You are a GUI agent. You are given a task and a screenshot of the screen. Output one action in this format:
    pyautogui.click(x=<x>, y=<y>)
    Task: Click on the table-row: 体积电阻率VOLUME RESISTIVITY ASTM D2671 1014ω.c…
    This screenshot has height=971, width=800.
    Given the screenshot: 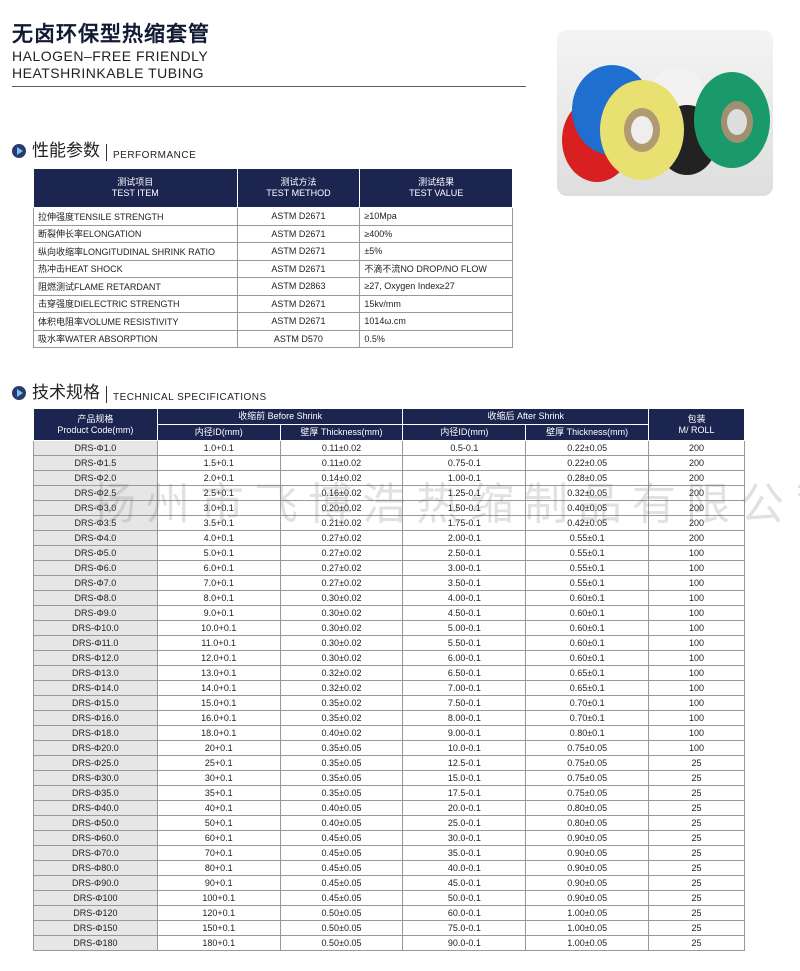 What is the action you would take?
    pyautogui.click(x=273, y=321)
    